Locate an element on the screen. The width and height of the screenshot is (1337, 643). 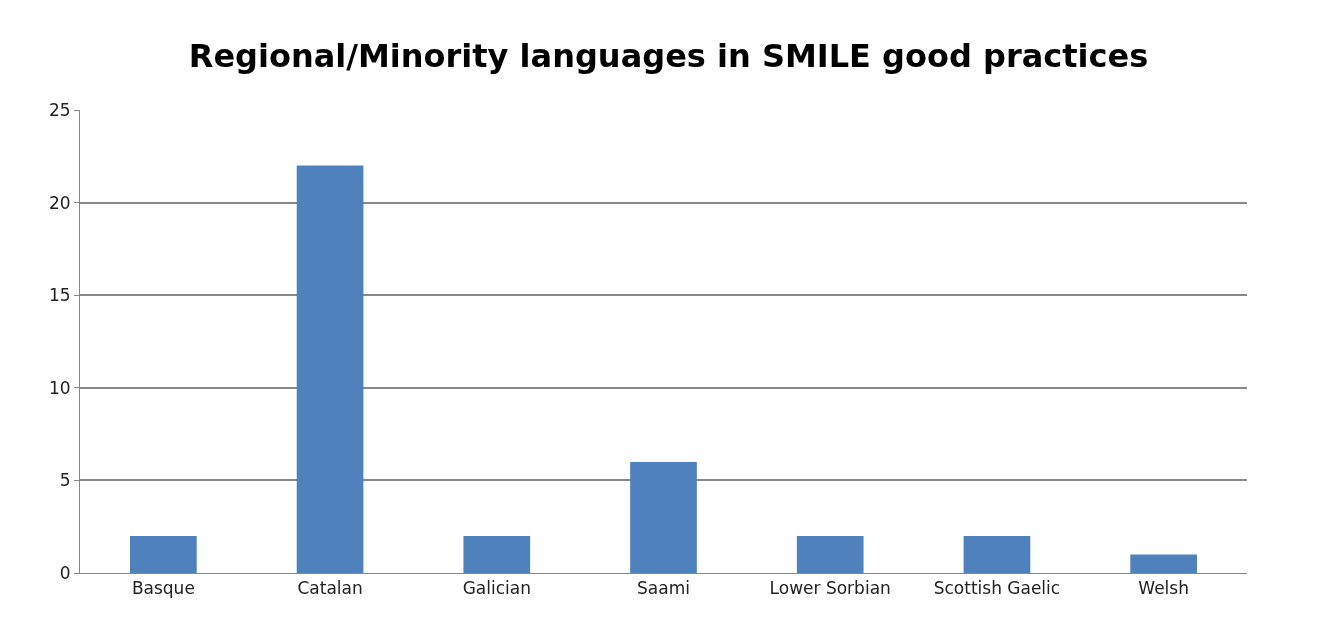
y-tick-label: 25 is located at coordinates (59, 109).